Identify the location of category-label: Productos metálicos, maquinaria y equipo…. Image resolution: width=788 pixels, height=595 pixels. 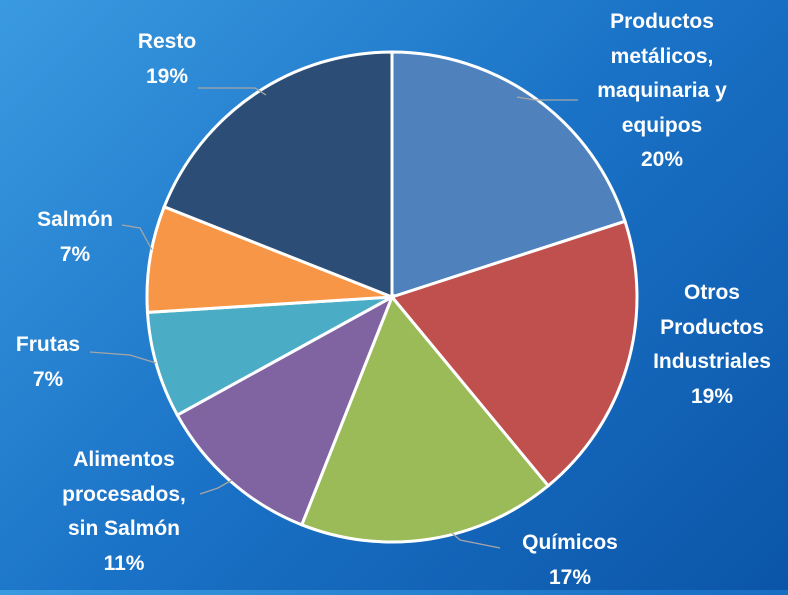
(662, 74).